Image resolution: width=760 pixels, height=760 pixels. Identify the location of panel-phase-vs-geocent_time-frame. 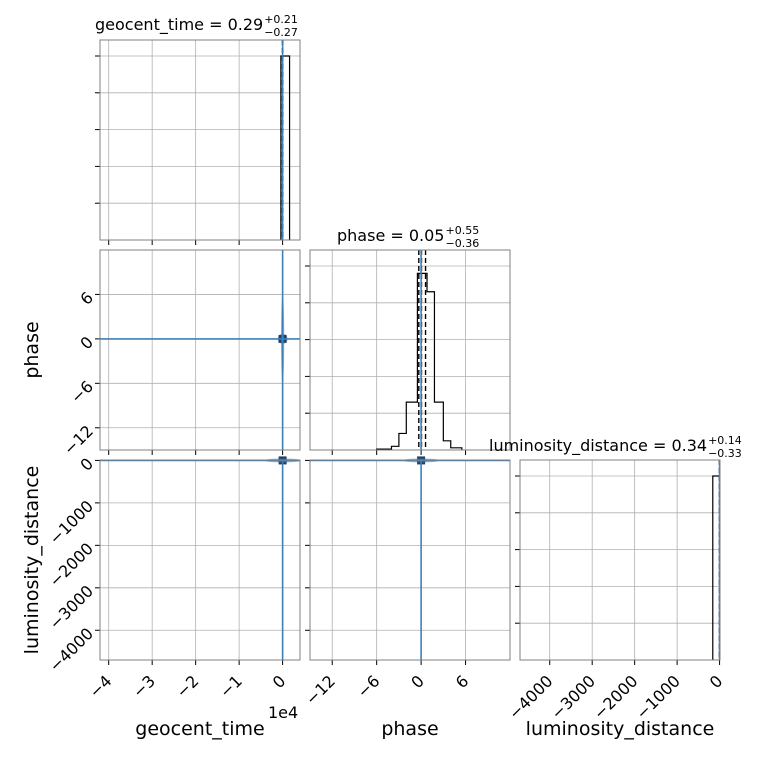
(200, 350).